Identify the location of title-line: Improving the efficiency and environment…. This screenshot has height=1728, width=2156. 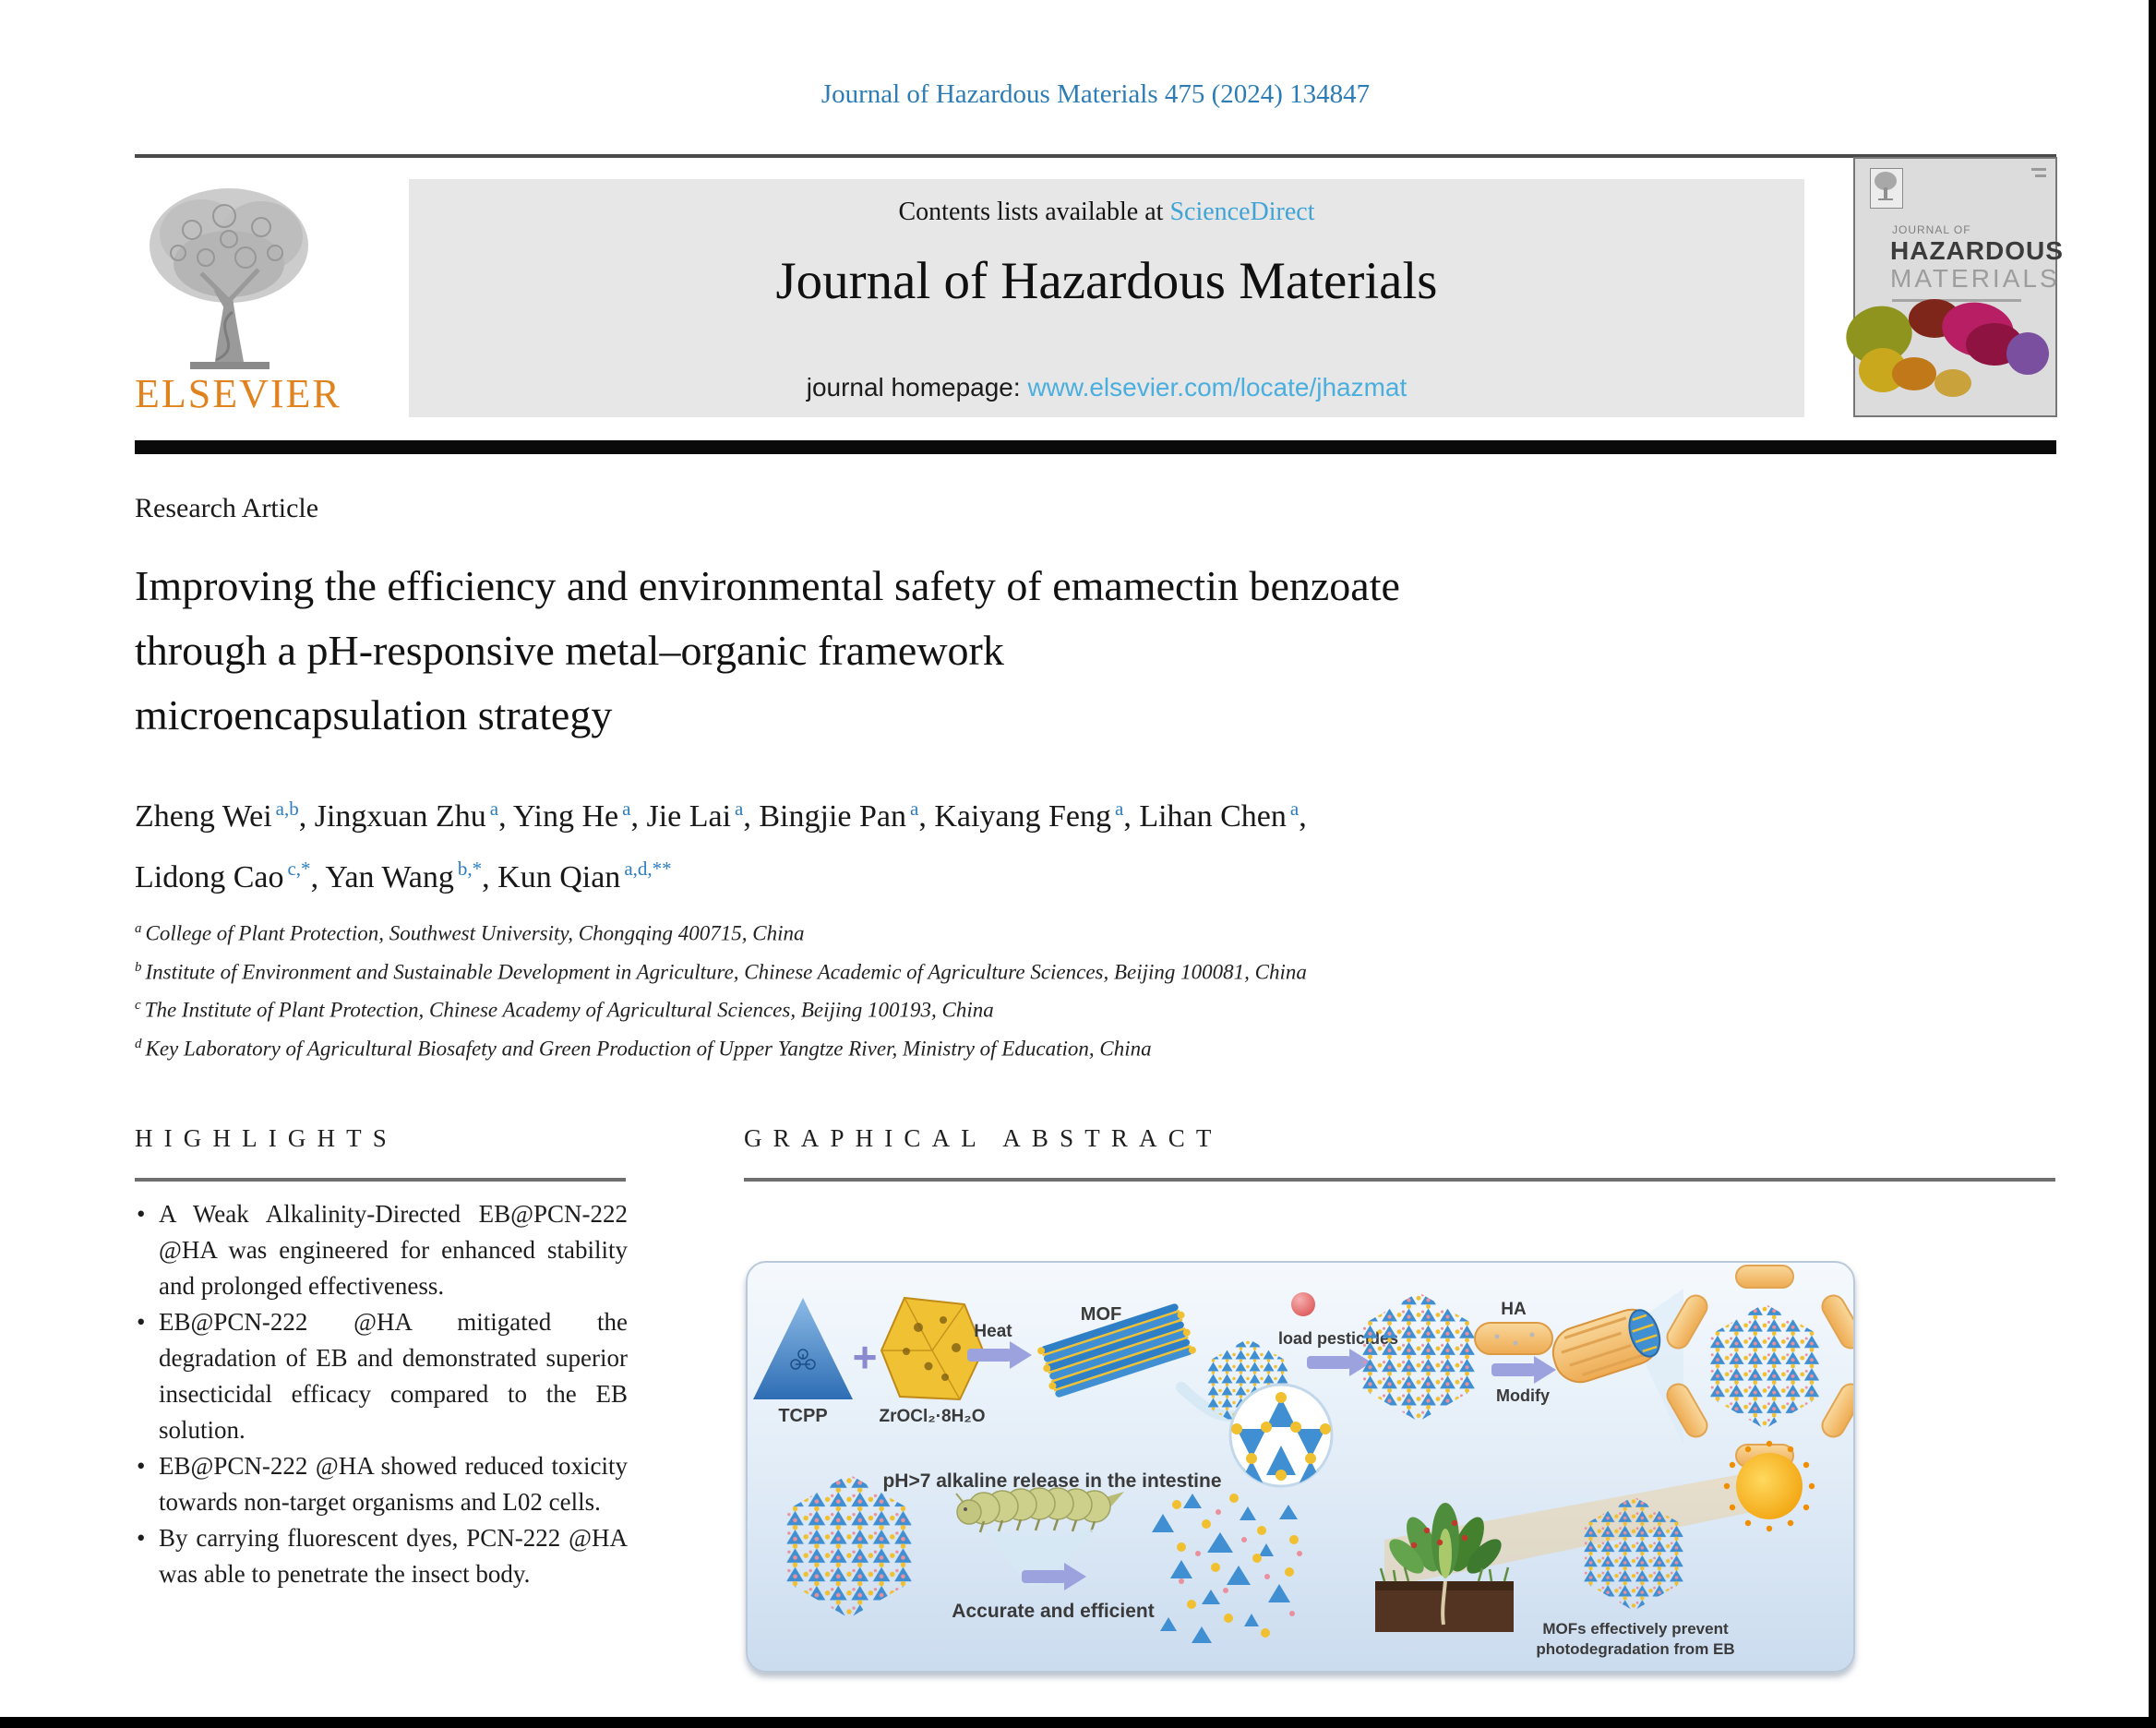
(767, 585).